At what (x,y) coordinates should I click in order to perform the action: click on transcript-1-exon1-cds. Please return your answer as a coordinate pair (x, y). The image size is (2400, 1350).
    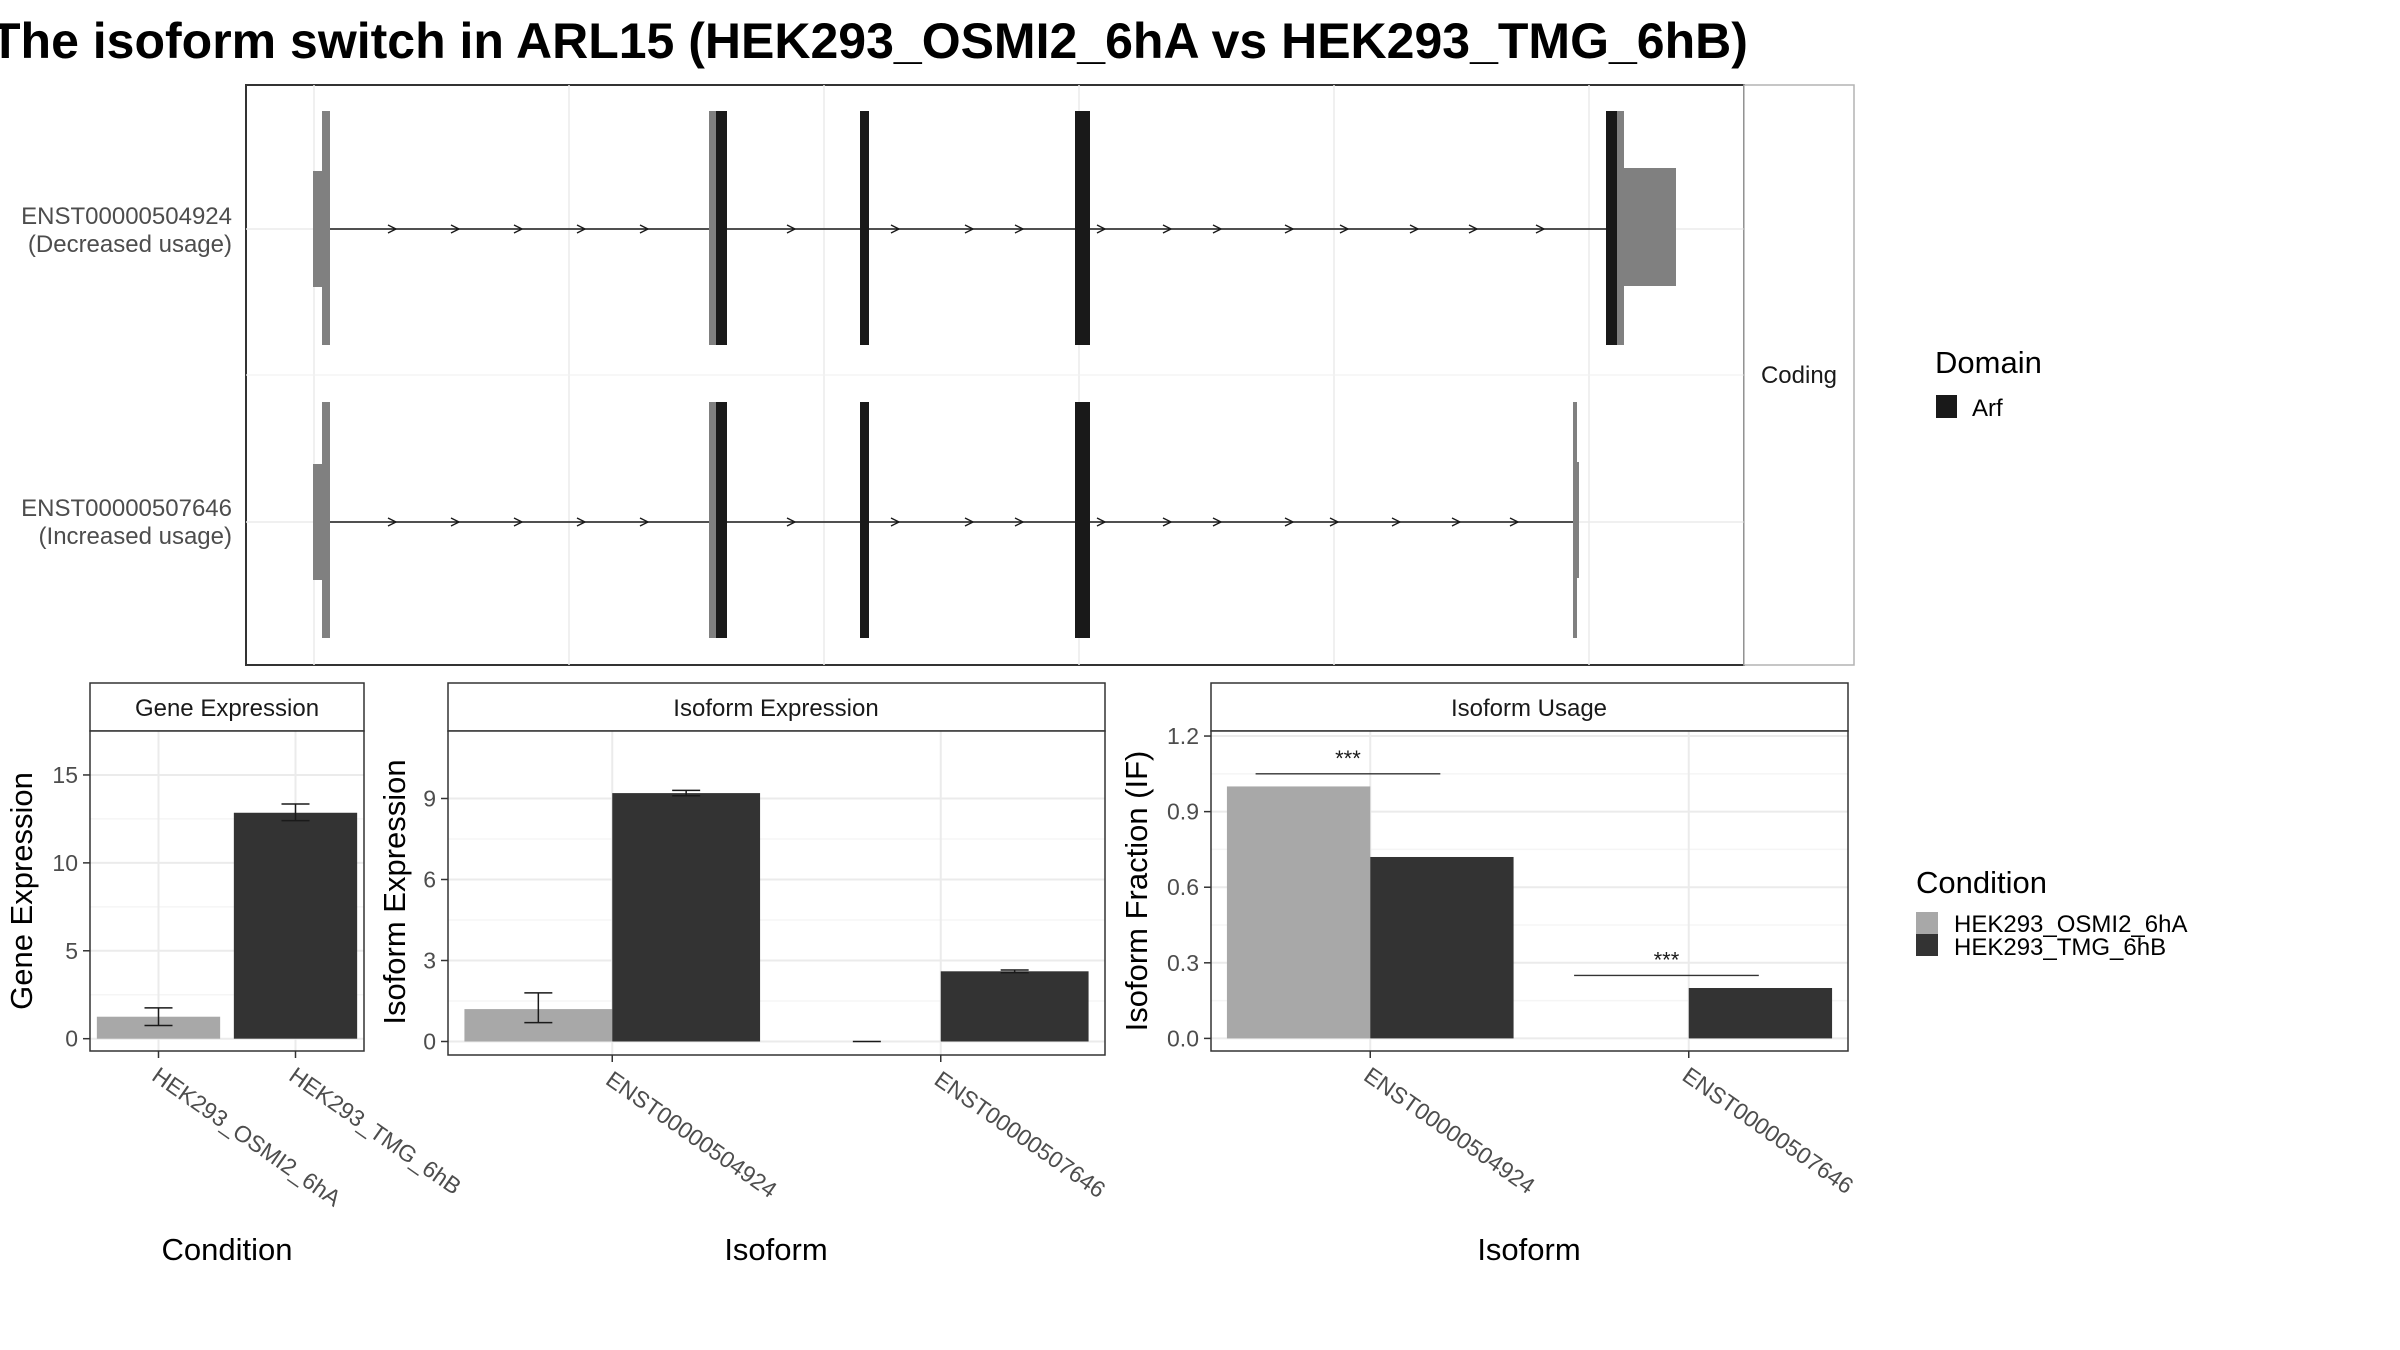
    Looking at the image, I should click on (326, 228).